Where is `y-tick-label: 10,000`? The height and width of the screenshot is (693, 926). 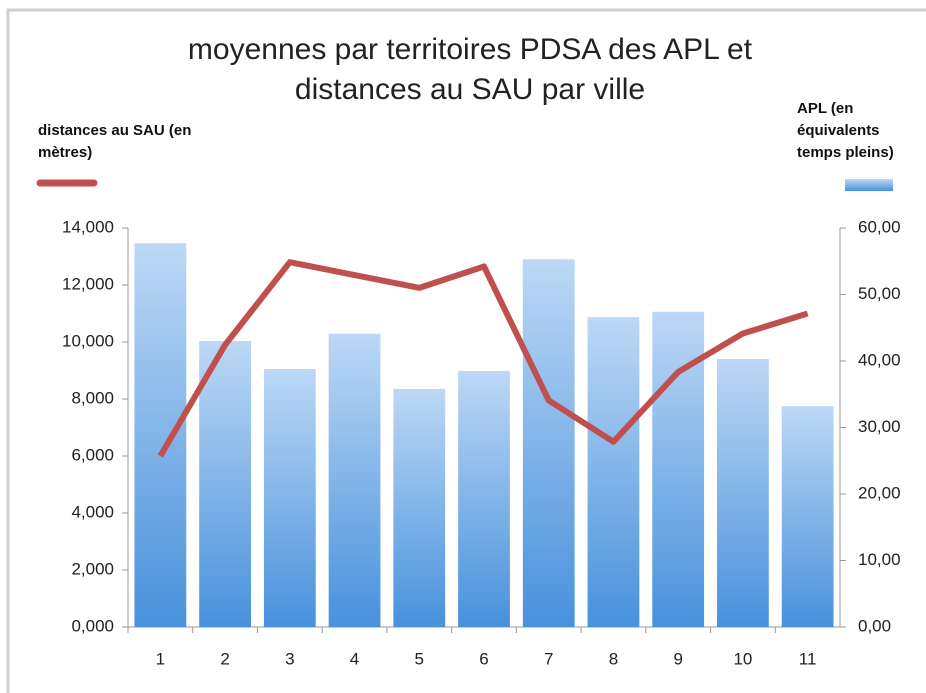
y-tick-label: 10,000 is located at coordinates (88, 340).